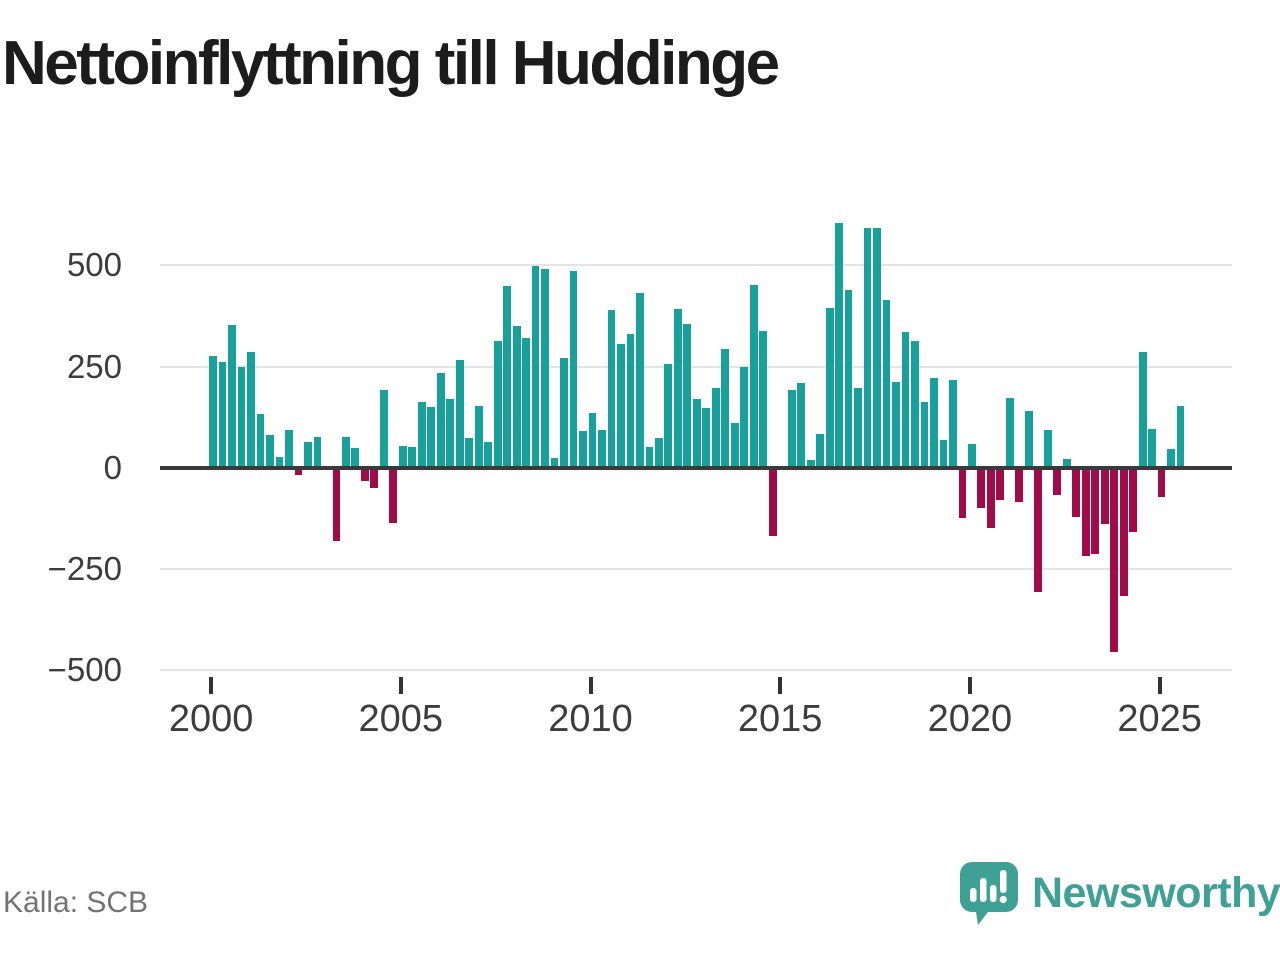  Describe the element at coordinates (934, 423) in the screenshot. I see `bar-2019-q1` at that location.